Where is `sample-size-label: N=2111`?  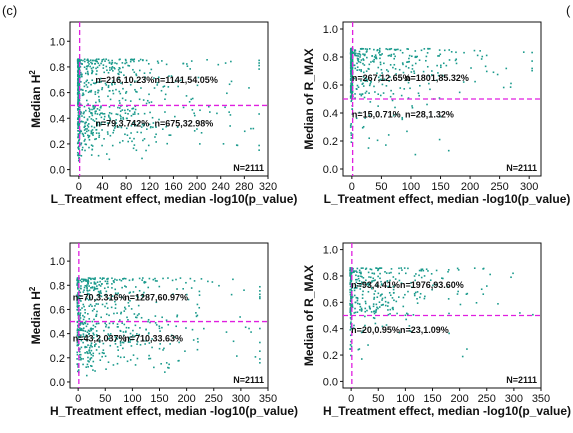
sample-size-label: N=2111 is located at coordinates (521, 168).